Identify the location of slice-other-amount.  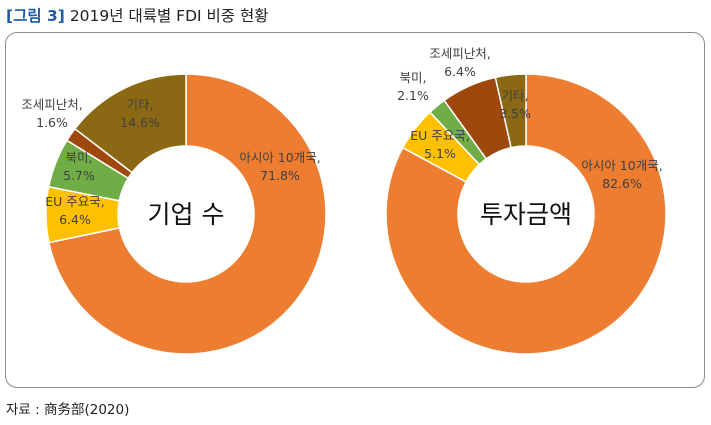
(510, 111).